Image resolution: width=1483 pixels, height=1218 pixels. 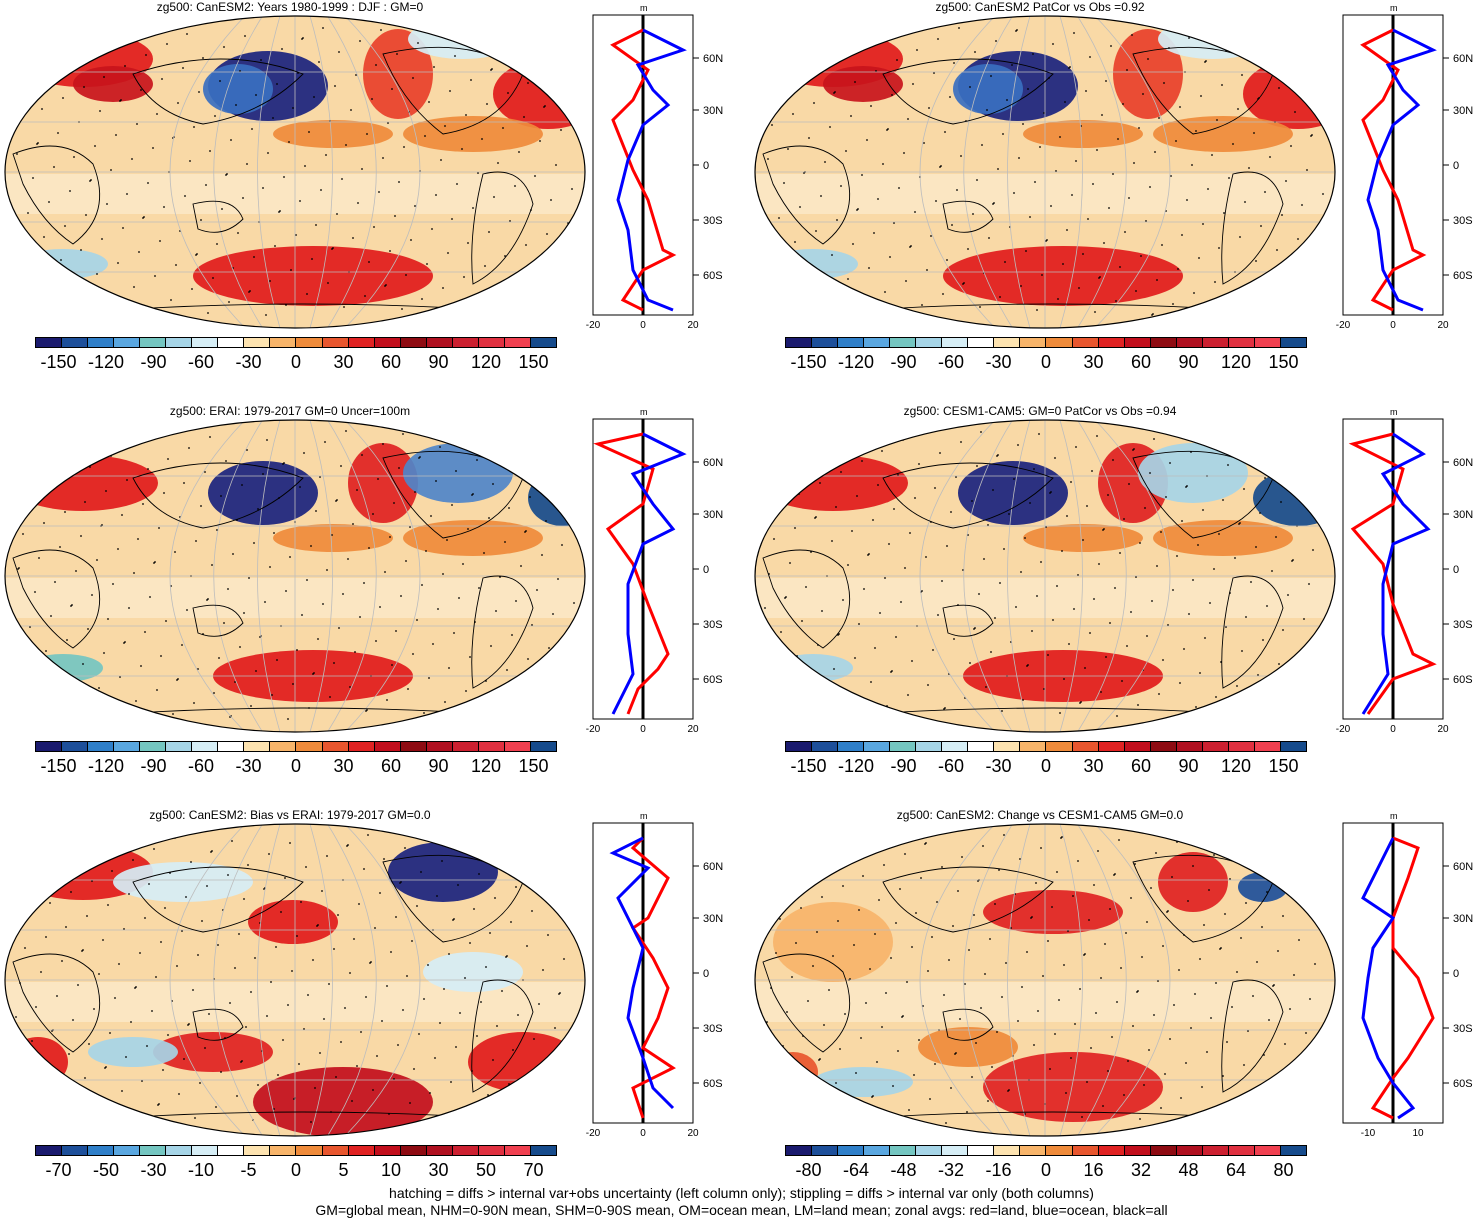 What do you see at coordinates (58, 362) in the screenshot?
I see `colorbar-label: -150` at bounding box center [58, 362].